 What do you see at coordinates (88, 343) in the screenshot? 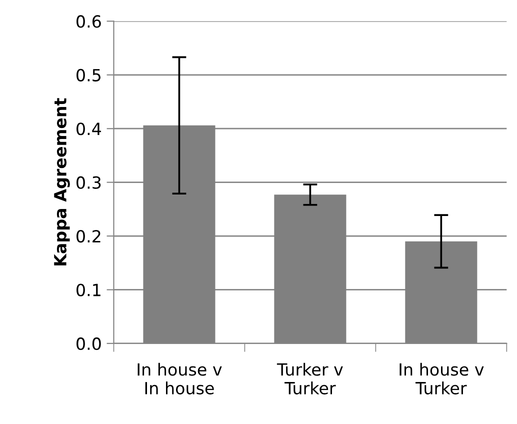
I see `y-tick-label: 0.0` at bounding box center [88, 343].